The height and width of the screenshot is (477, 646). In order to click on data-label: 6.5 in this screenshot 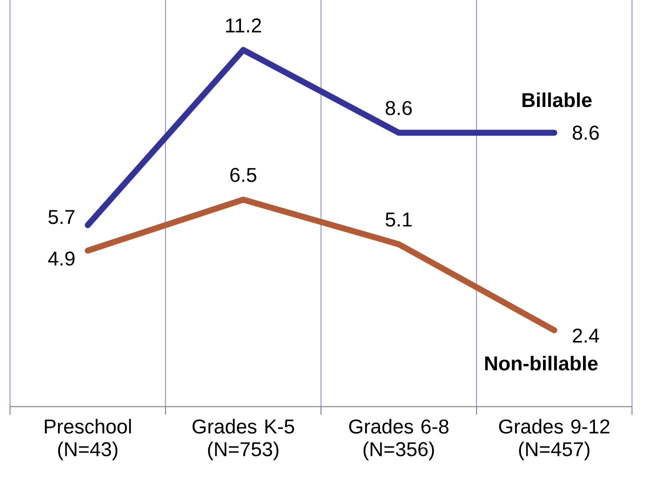, I will do `click(243, 175)`.